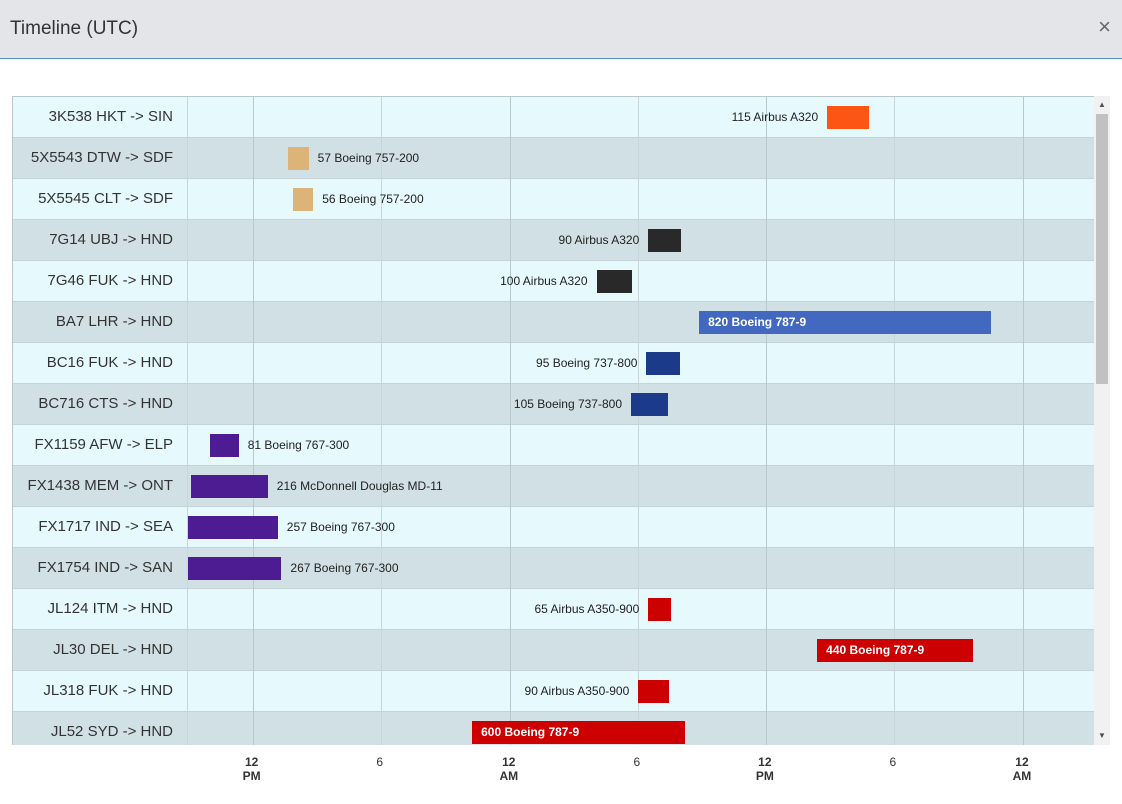  What do you see at coordinates (108, 690) in the screenshot?
I see `row-label: JL318 FUK -> HND` at bounding box center [108, 690].